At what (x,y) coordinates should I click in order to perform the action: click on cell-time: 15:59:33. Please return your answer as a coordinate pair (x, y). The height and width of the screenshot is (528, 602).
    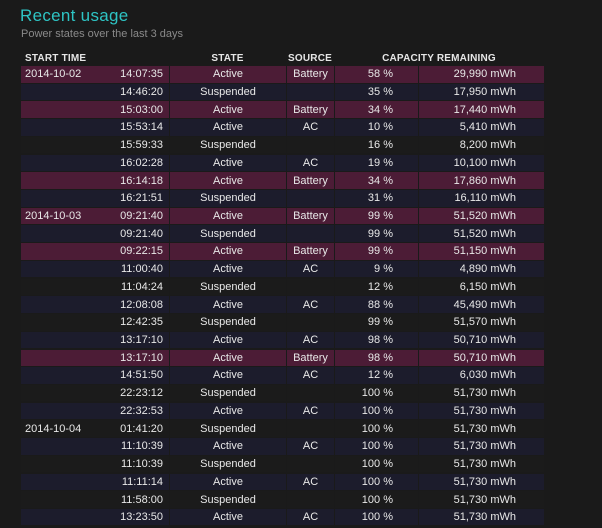
    Looking at the image, I should click on (141, 145).